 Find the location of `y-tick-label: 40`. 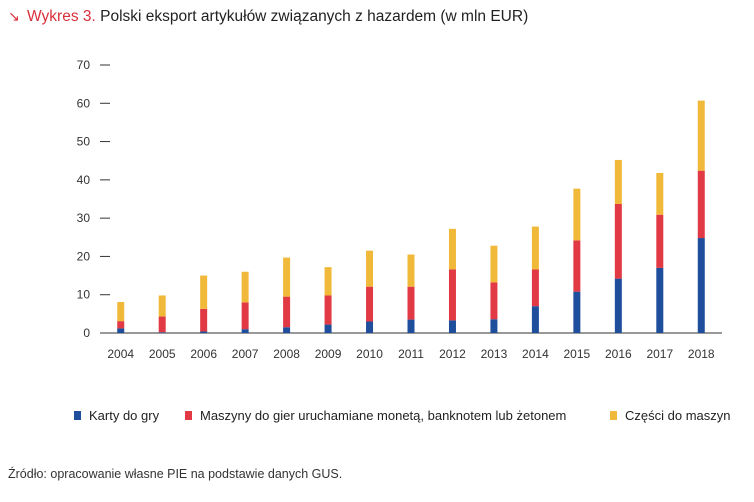

y-tick-label: 40 is located at coordinates (84, 180).